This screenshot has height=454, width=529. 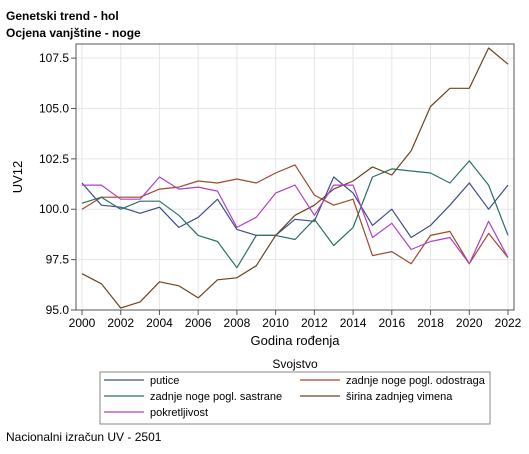 I want to click on chart-subtitle: Ocjena vanjštine - noge, so click(x=73, y=33).